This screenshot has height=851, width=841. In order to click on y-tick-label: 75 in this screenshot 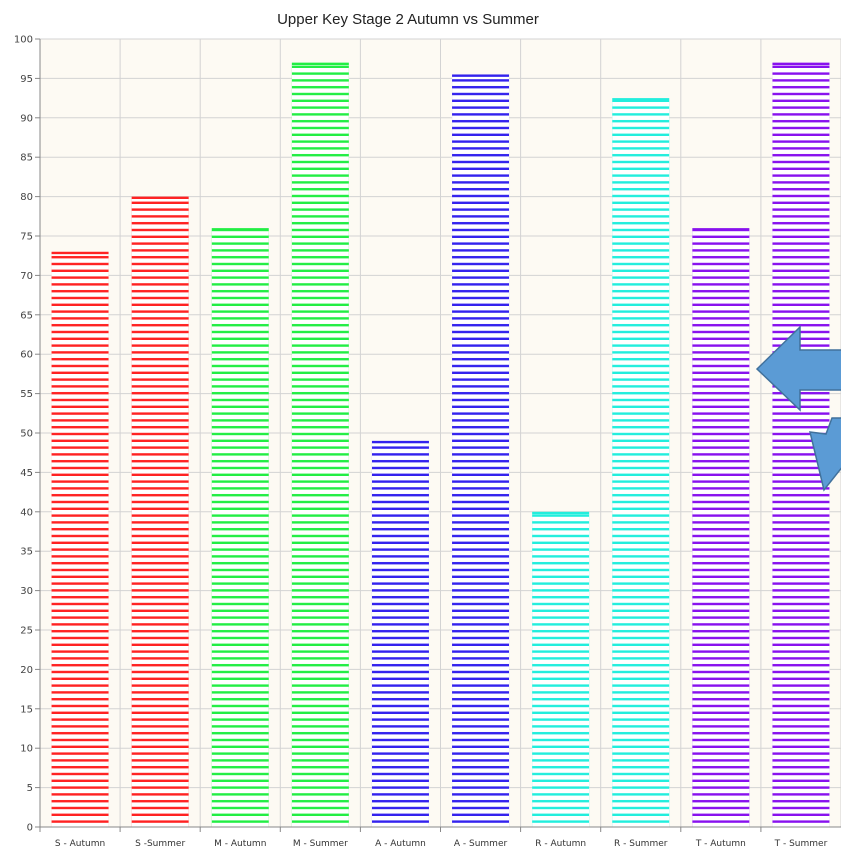, I will do `click(26, 237)`.